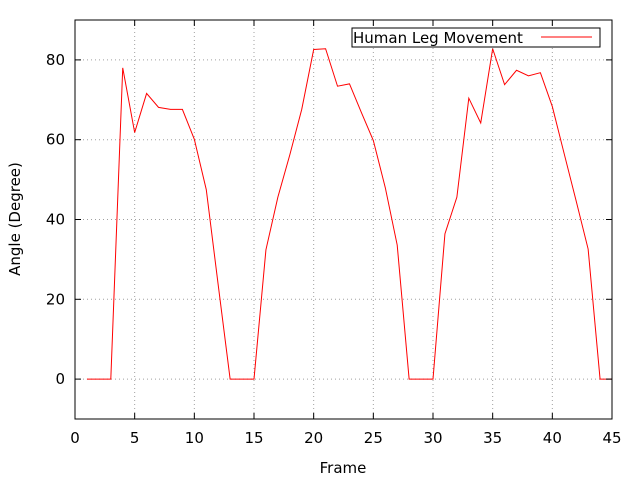 The height and width of the screenshot is (480, 640). I want to click on x-tick-label: 20, so click(313, 438).